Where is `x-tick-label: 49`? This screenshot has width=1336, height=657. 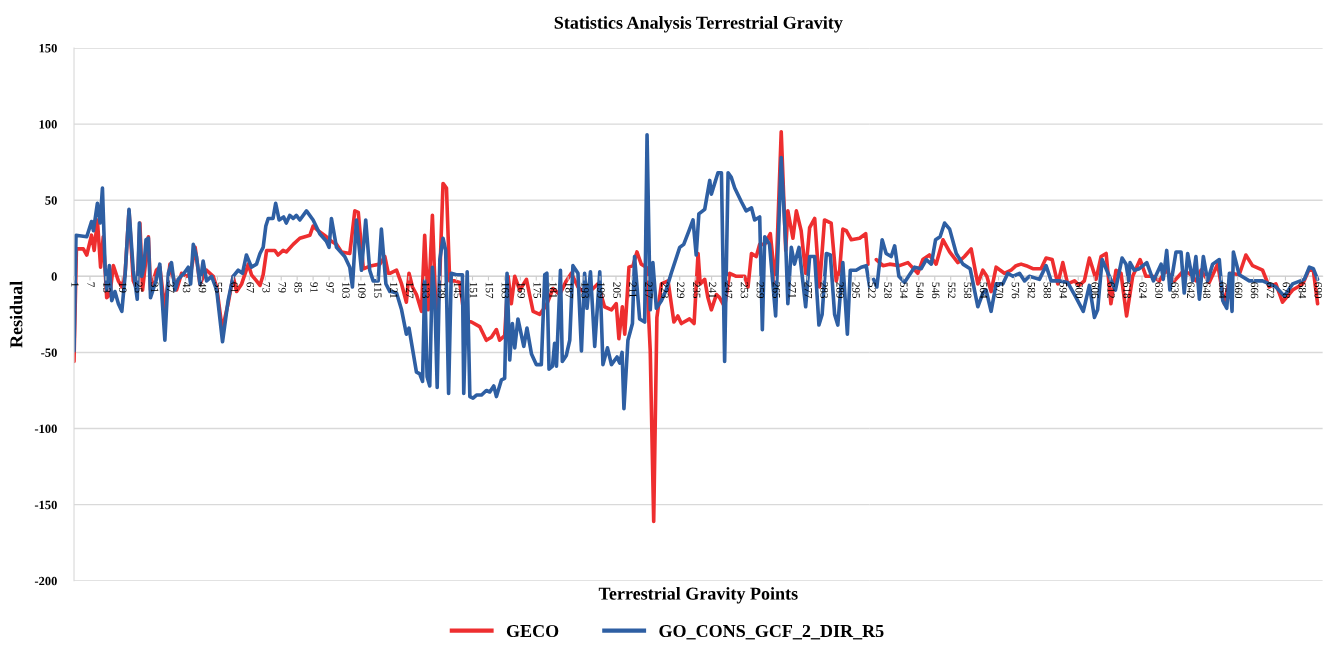 x-tick-label: 49 is located at coordinates (202, 287).